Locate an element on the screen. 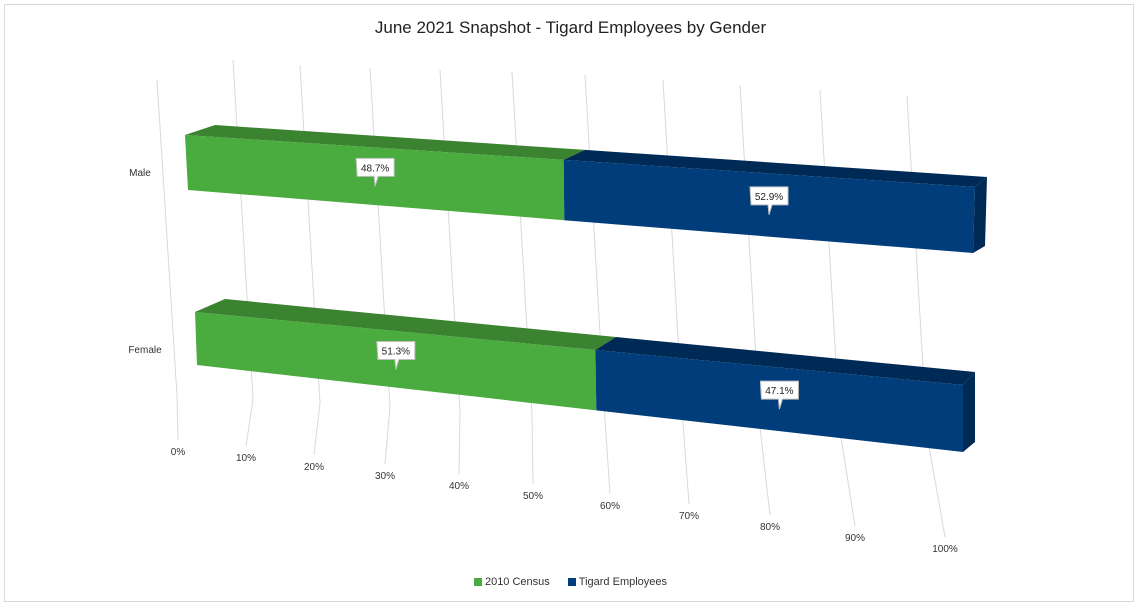  legend-item-census: 2010 Census is located at coordinates (511, 582).